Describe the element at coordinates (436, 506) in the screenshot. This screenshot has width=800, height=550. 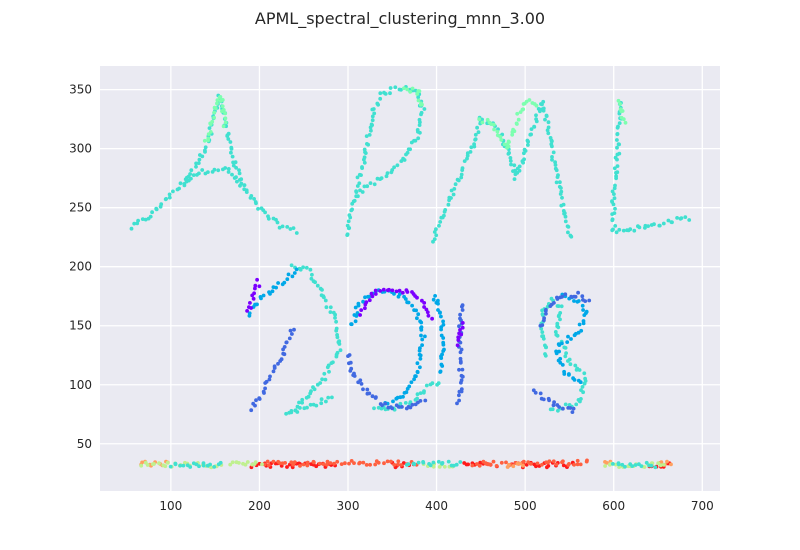
I see `x-axis-ticks: 100 200 300 400 500 600 700` at that location.